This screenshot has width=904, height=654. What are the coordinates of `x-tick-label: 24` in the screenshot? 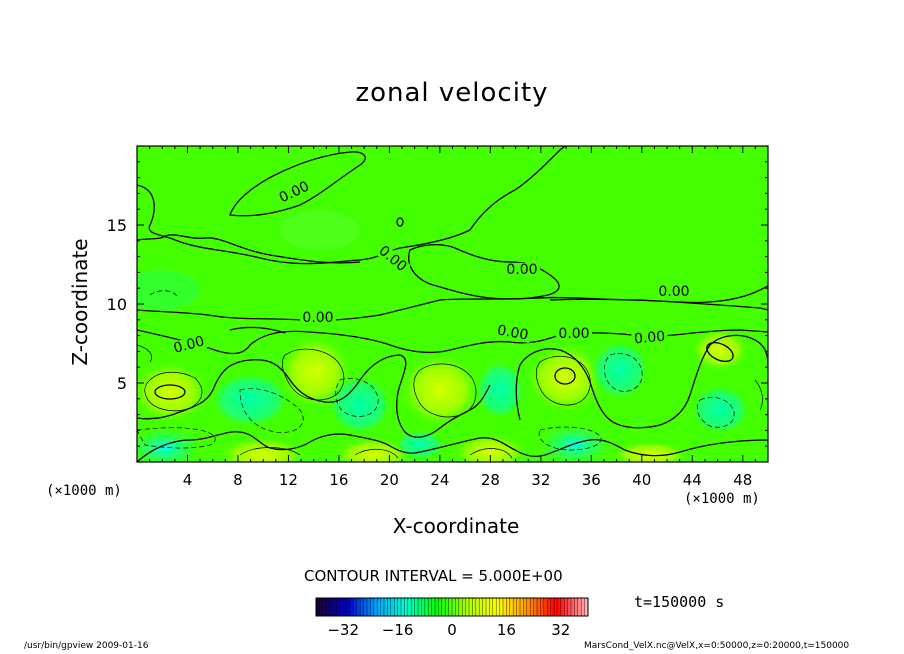 It's located at (439, 480).